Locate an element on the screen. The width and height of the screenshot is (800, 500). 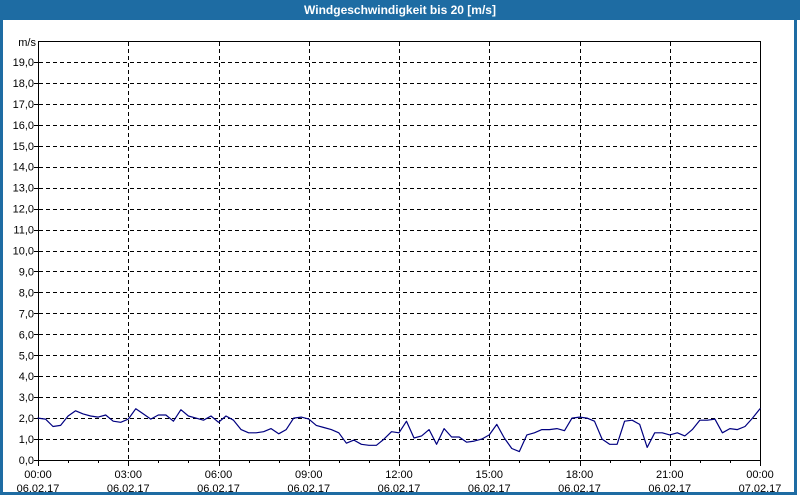
y-axis-tick-label: 13,0 is located at coordinates (23, 189).